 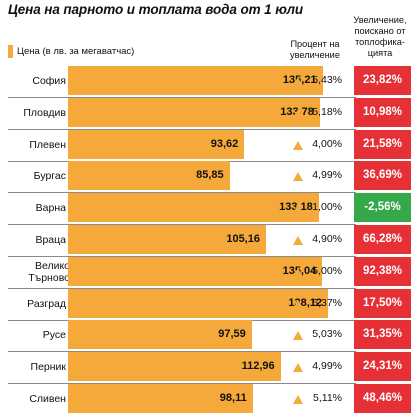 What do you see at coordinates (327, 207) in the screenshot?
I see `percent-increase-value: 1,00%` at bounding box center [327, 207].